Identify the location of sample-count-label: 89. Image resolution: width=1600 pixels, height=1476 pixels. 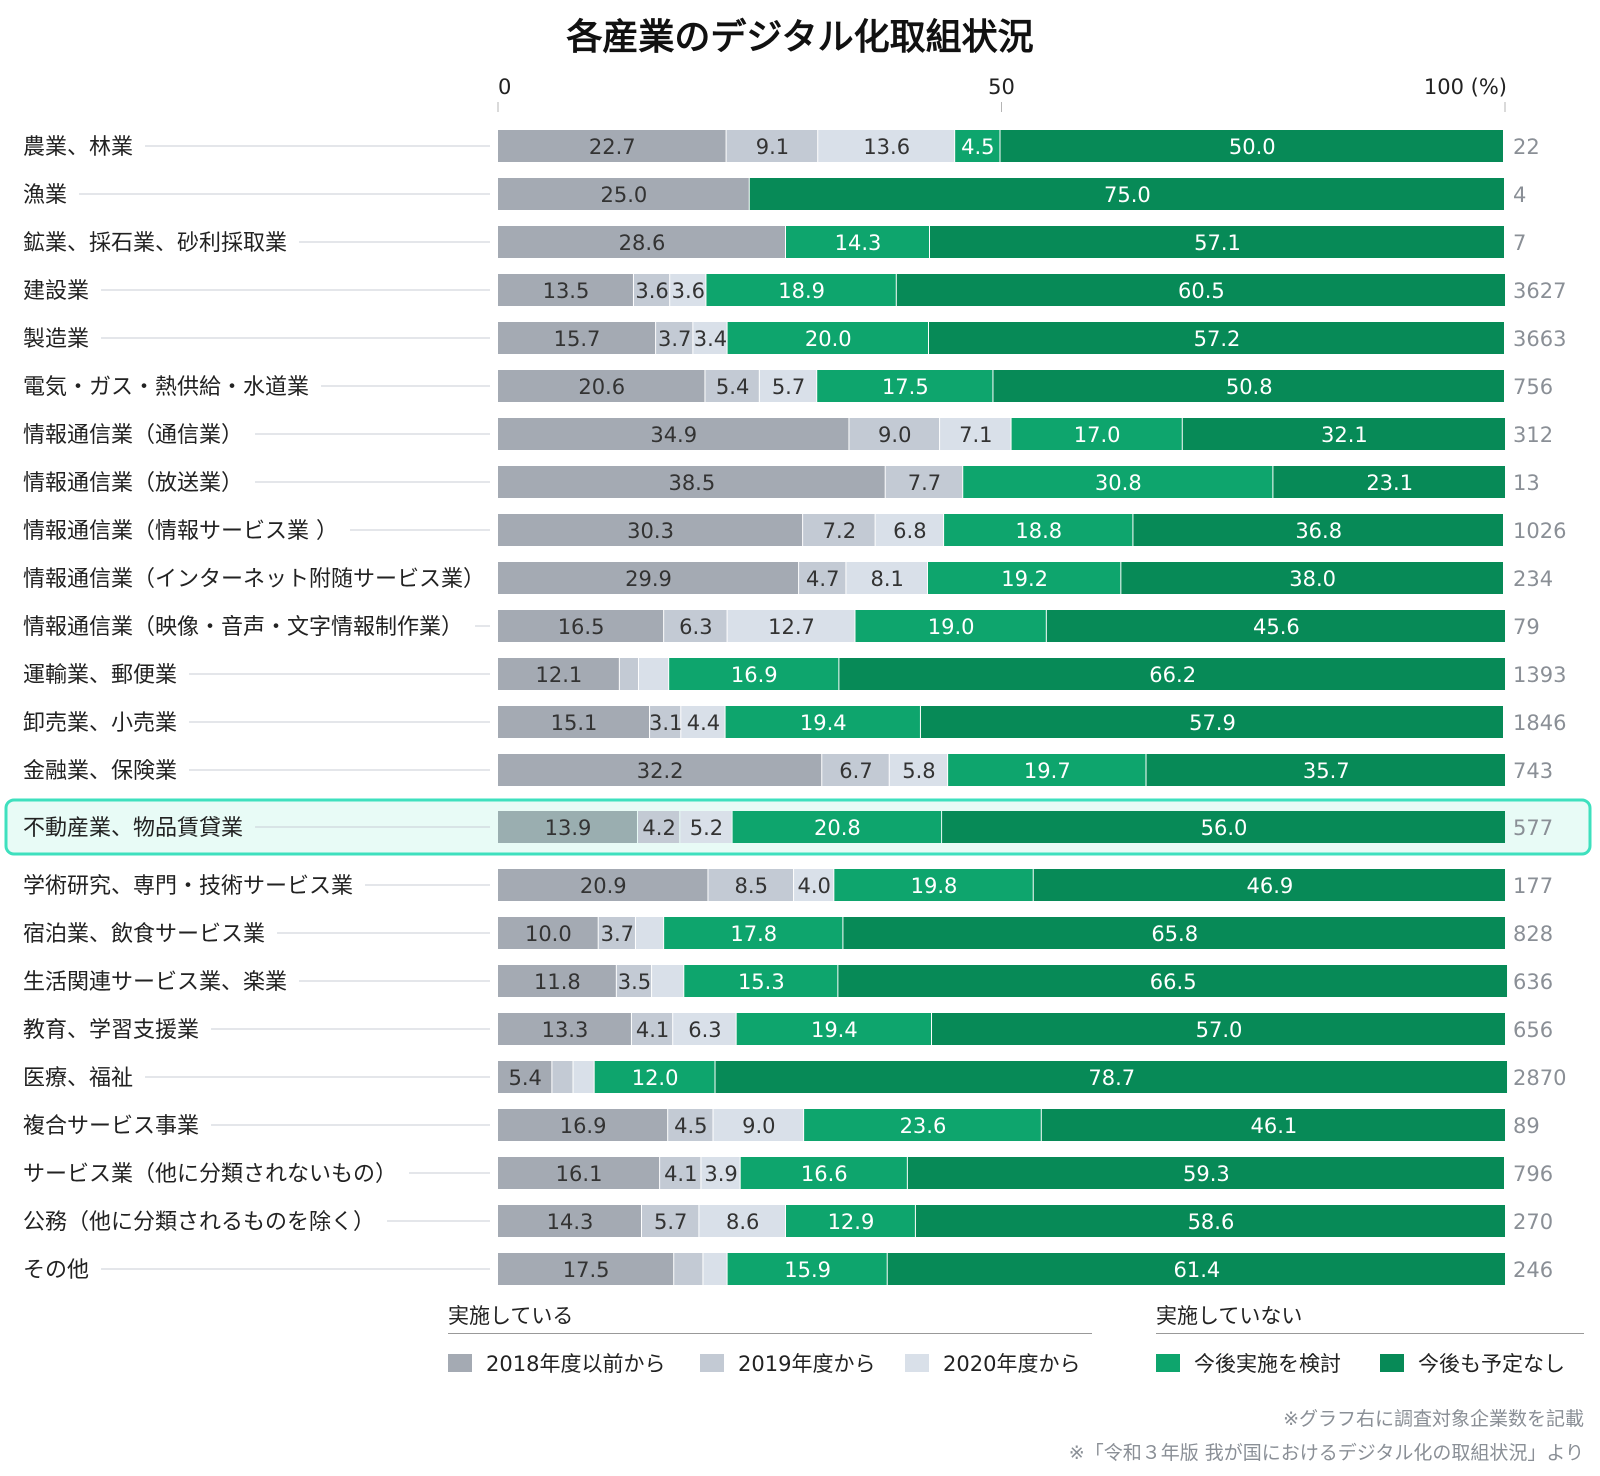
(1526, 1126).